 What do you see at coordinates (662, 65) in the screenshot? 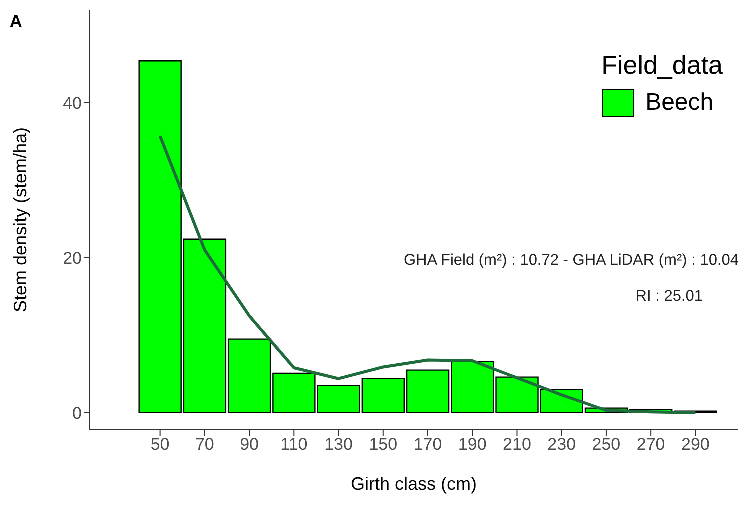
I see `legend-title: Field_data` at bounding box center [662, 65].